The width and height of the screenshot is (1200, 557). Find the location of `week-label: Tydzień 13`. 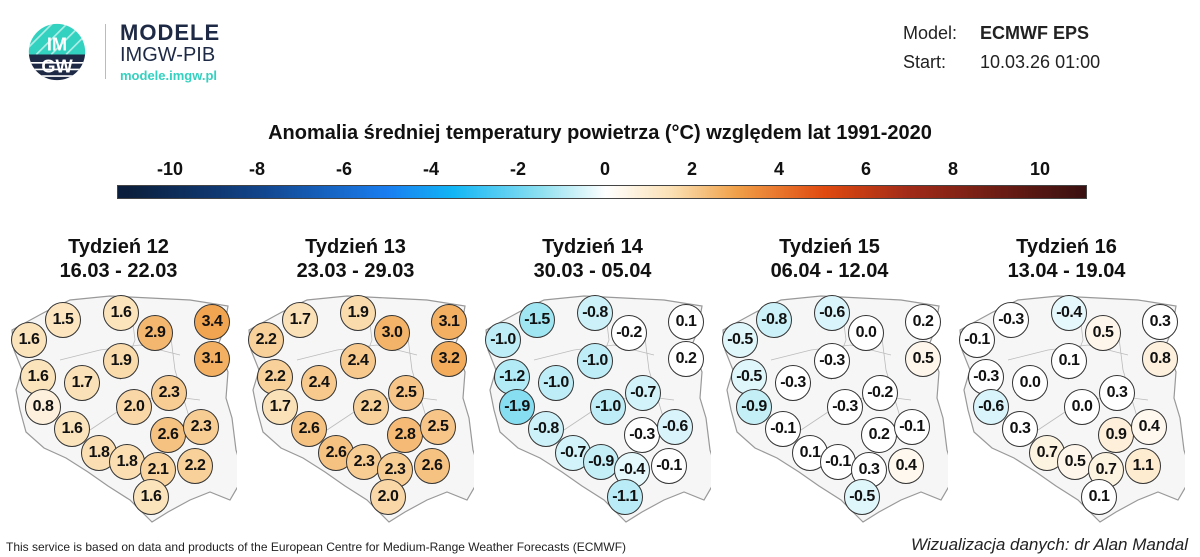

week-label: Tydzień 13 is located at coordinates (355, 247).